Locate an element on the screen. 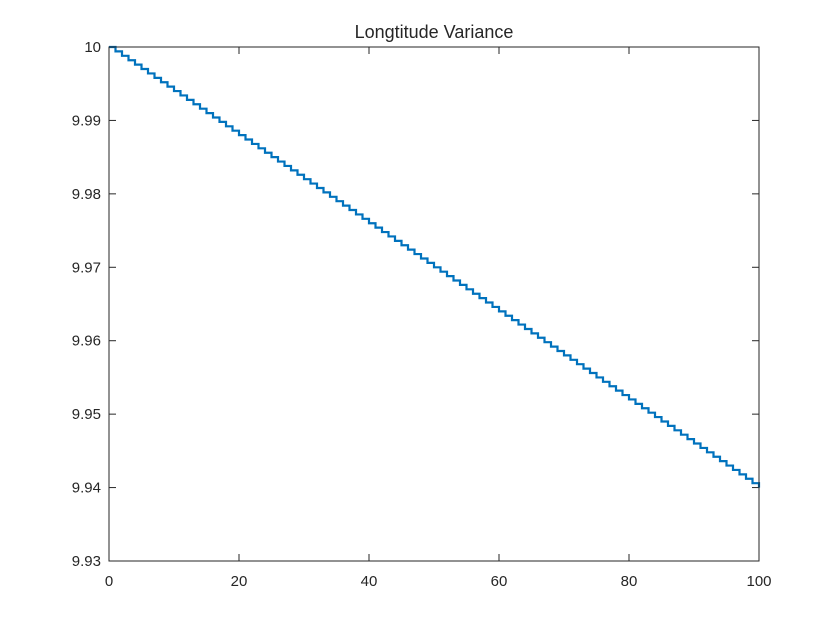 This screenshot has width=840, height=635. y-tick-label: 9.95 is located at coordinates (86, 414).